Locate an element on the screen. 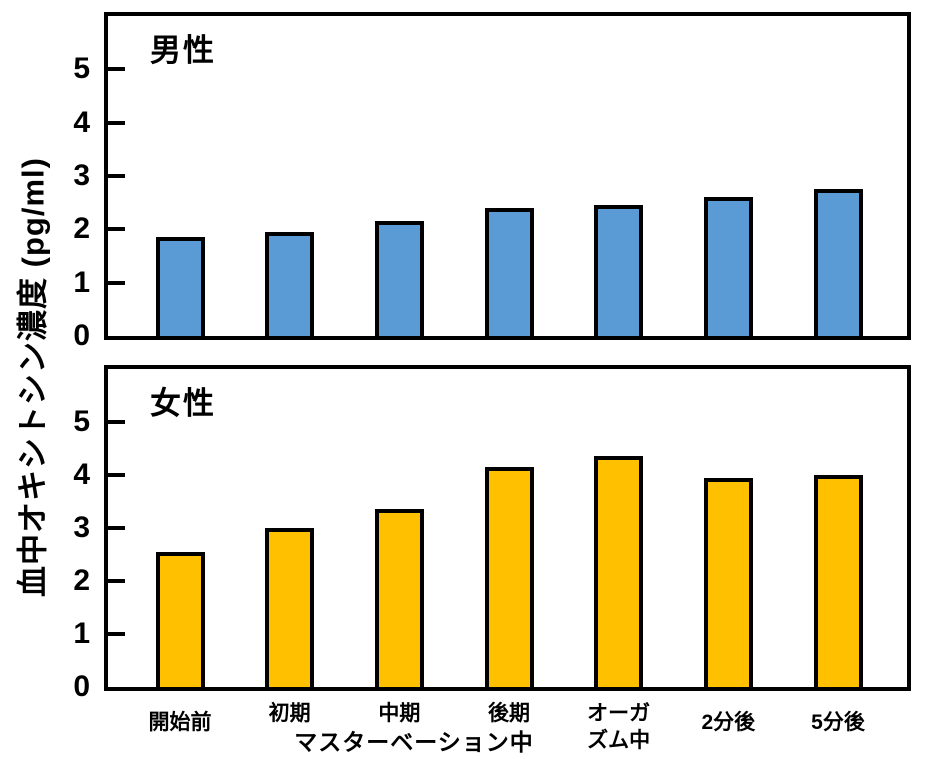 This screenshot has width=927, height=759. x-category-label-3: 後期 is located at coordinates (509, 713).